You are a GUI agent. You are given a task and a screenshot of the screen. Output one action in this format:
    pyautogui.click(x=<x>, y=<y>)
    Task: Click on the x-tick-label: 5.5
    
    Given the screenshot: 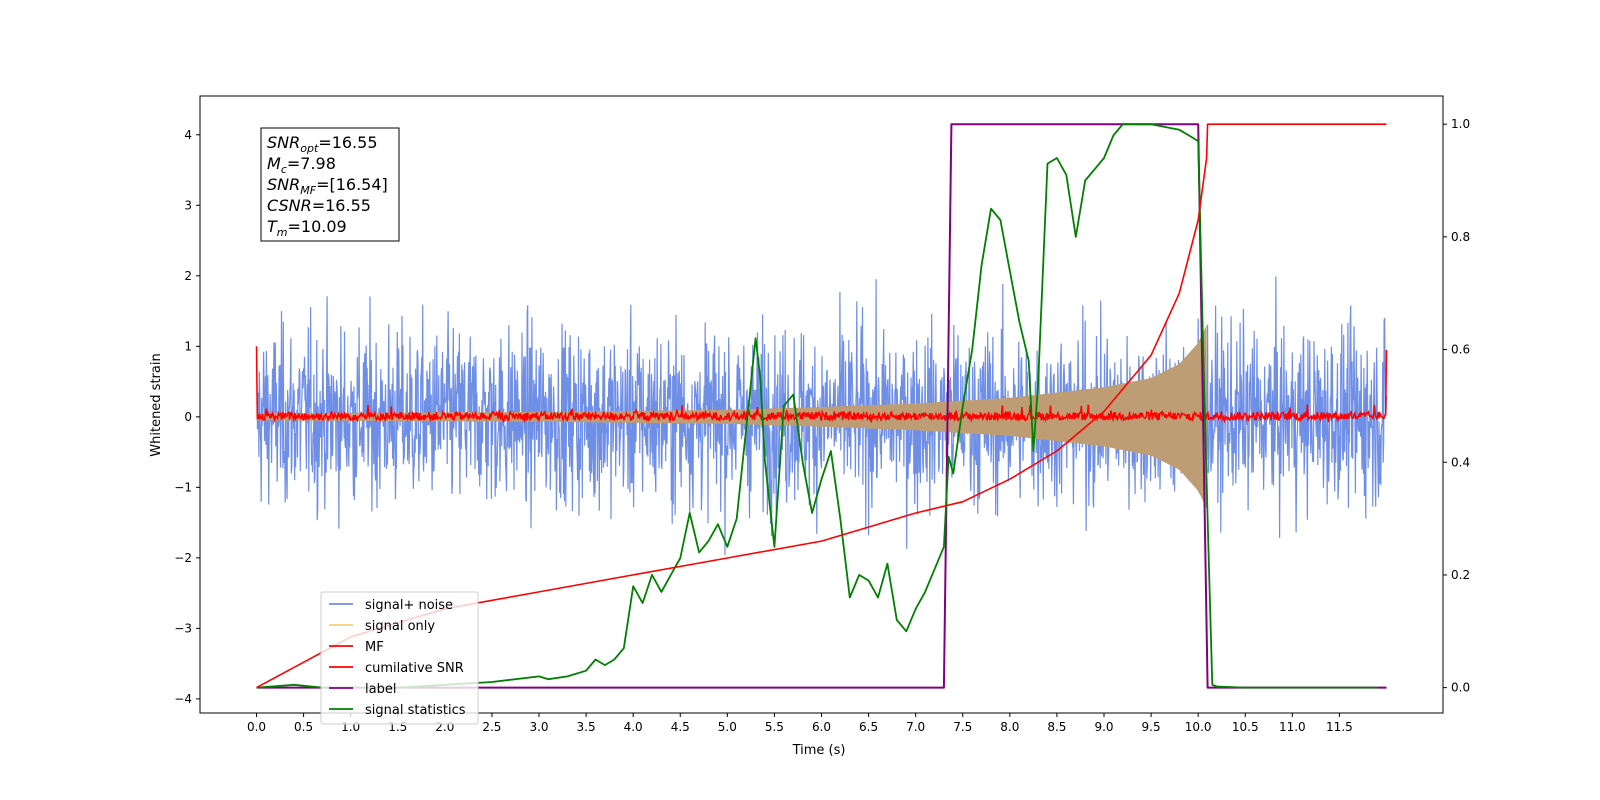 What is the action you would take?
    pyautogui.click(x=774, y=727)
    